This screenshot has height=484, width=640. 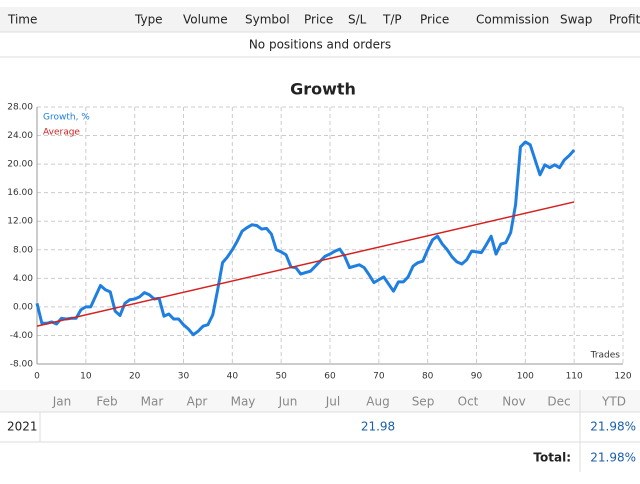 What do you see at coordinates (379, 377) in the screenshot?
I see `x-tick-label: 70` at bounding box center [379, 377].